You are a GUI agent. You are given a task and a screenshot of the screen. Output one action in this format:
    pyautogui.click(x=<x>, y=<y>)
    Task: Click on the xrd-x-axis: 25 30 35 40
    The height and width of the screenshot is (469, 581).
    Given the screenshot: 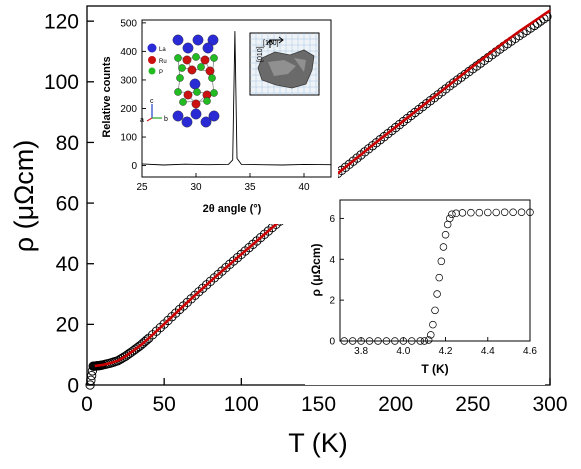 What is the action you would take?
    pyautogui.click(x=223, y=183)
    